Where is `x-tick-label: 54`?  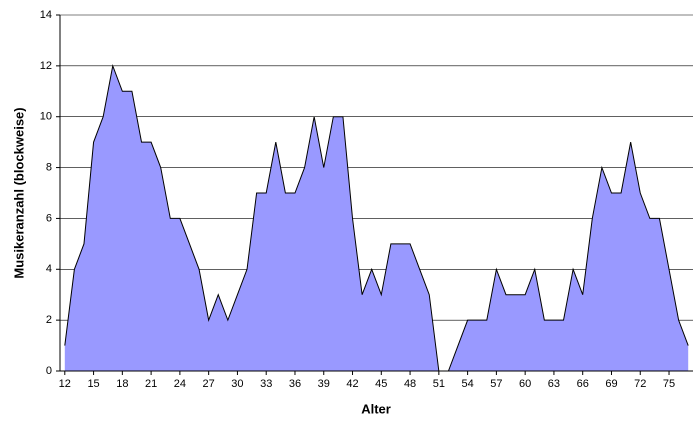
x-tick-label: 54 is located at coordinates (467, 384).